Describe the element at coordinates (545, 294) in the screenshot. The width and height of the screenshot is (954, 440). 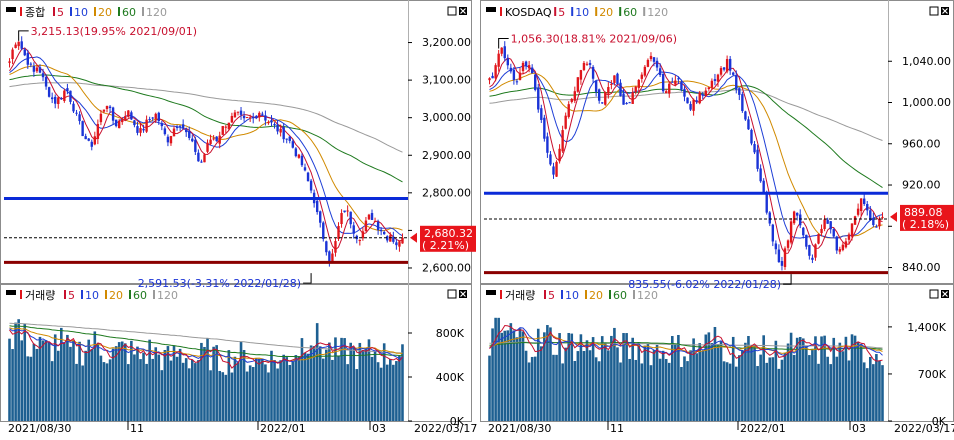
I see `ma5-legend-marker` at that location.